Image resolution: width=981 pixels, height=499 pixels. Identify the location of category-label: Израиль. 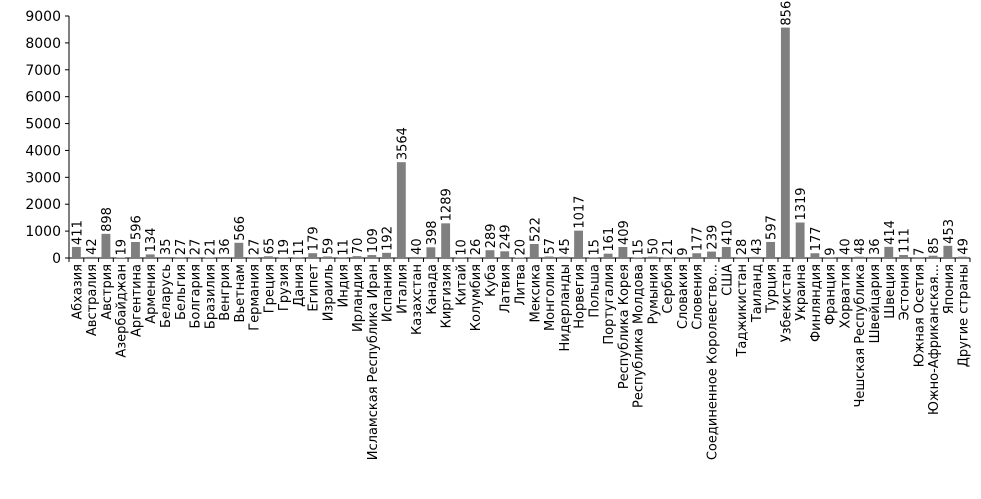
(328, 292).